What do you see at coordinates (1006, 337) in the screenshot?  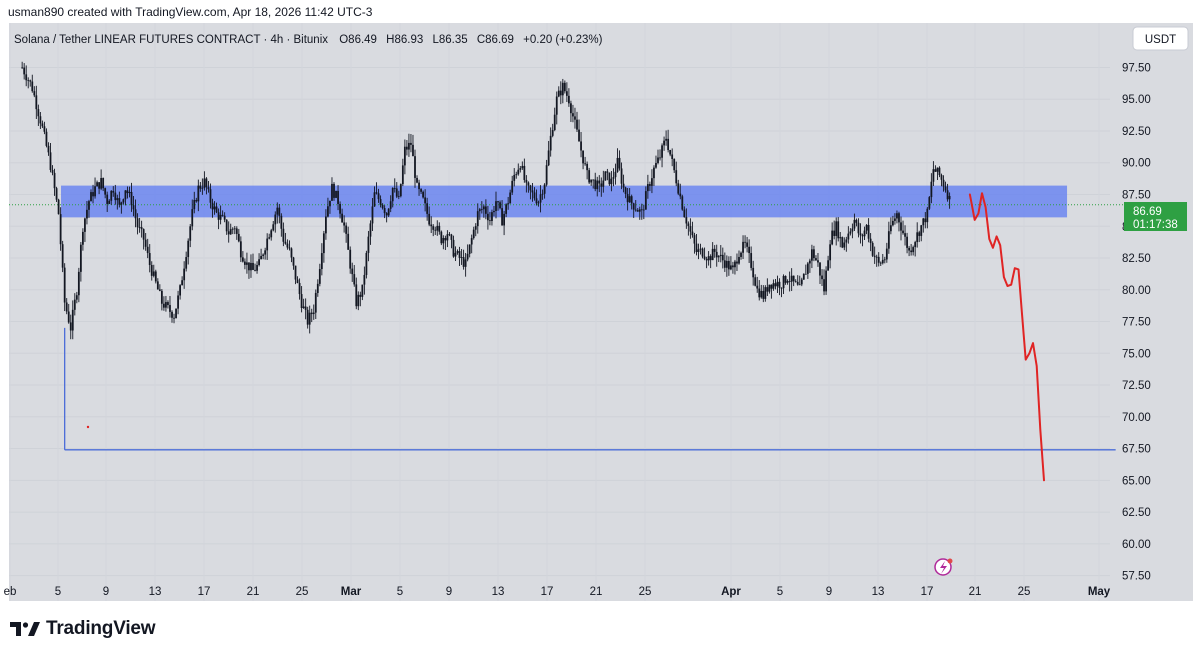 I see `bearish-projection` at bounding box center [1006, 337].